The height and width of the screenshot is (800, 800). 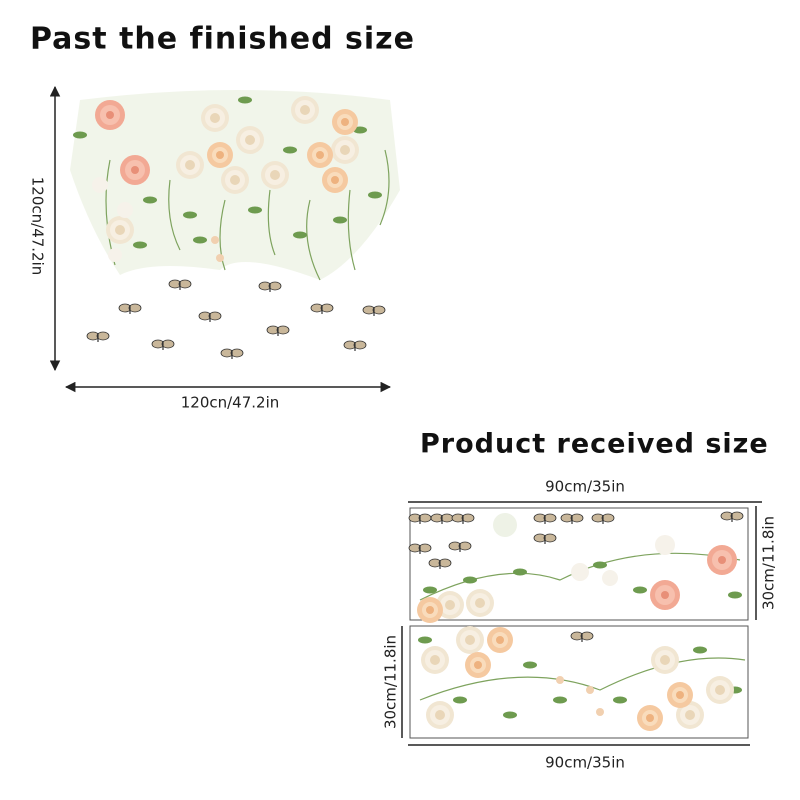 I want to click on floral-artwork, so click(x=235, y=185).